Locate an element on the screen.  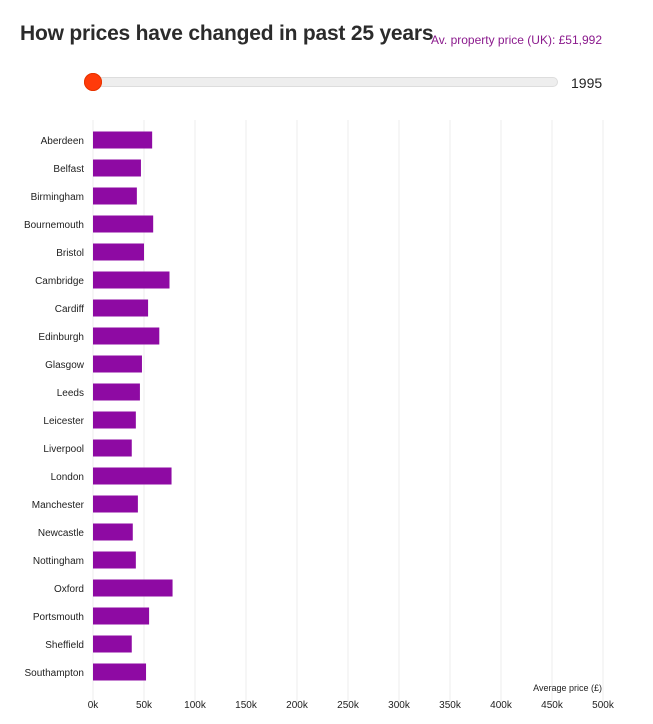
category-label: Belfast is located at coordinates (68, 169).